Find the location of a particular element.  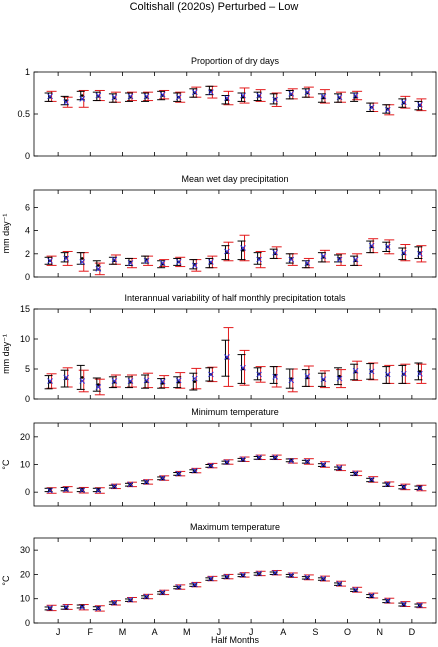

panel-title: Minimum temperature is located at coordinates (235, 412).